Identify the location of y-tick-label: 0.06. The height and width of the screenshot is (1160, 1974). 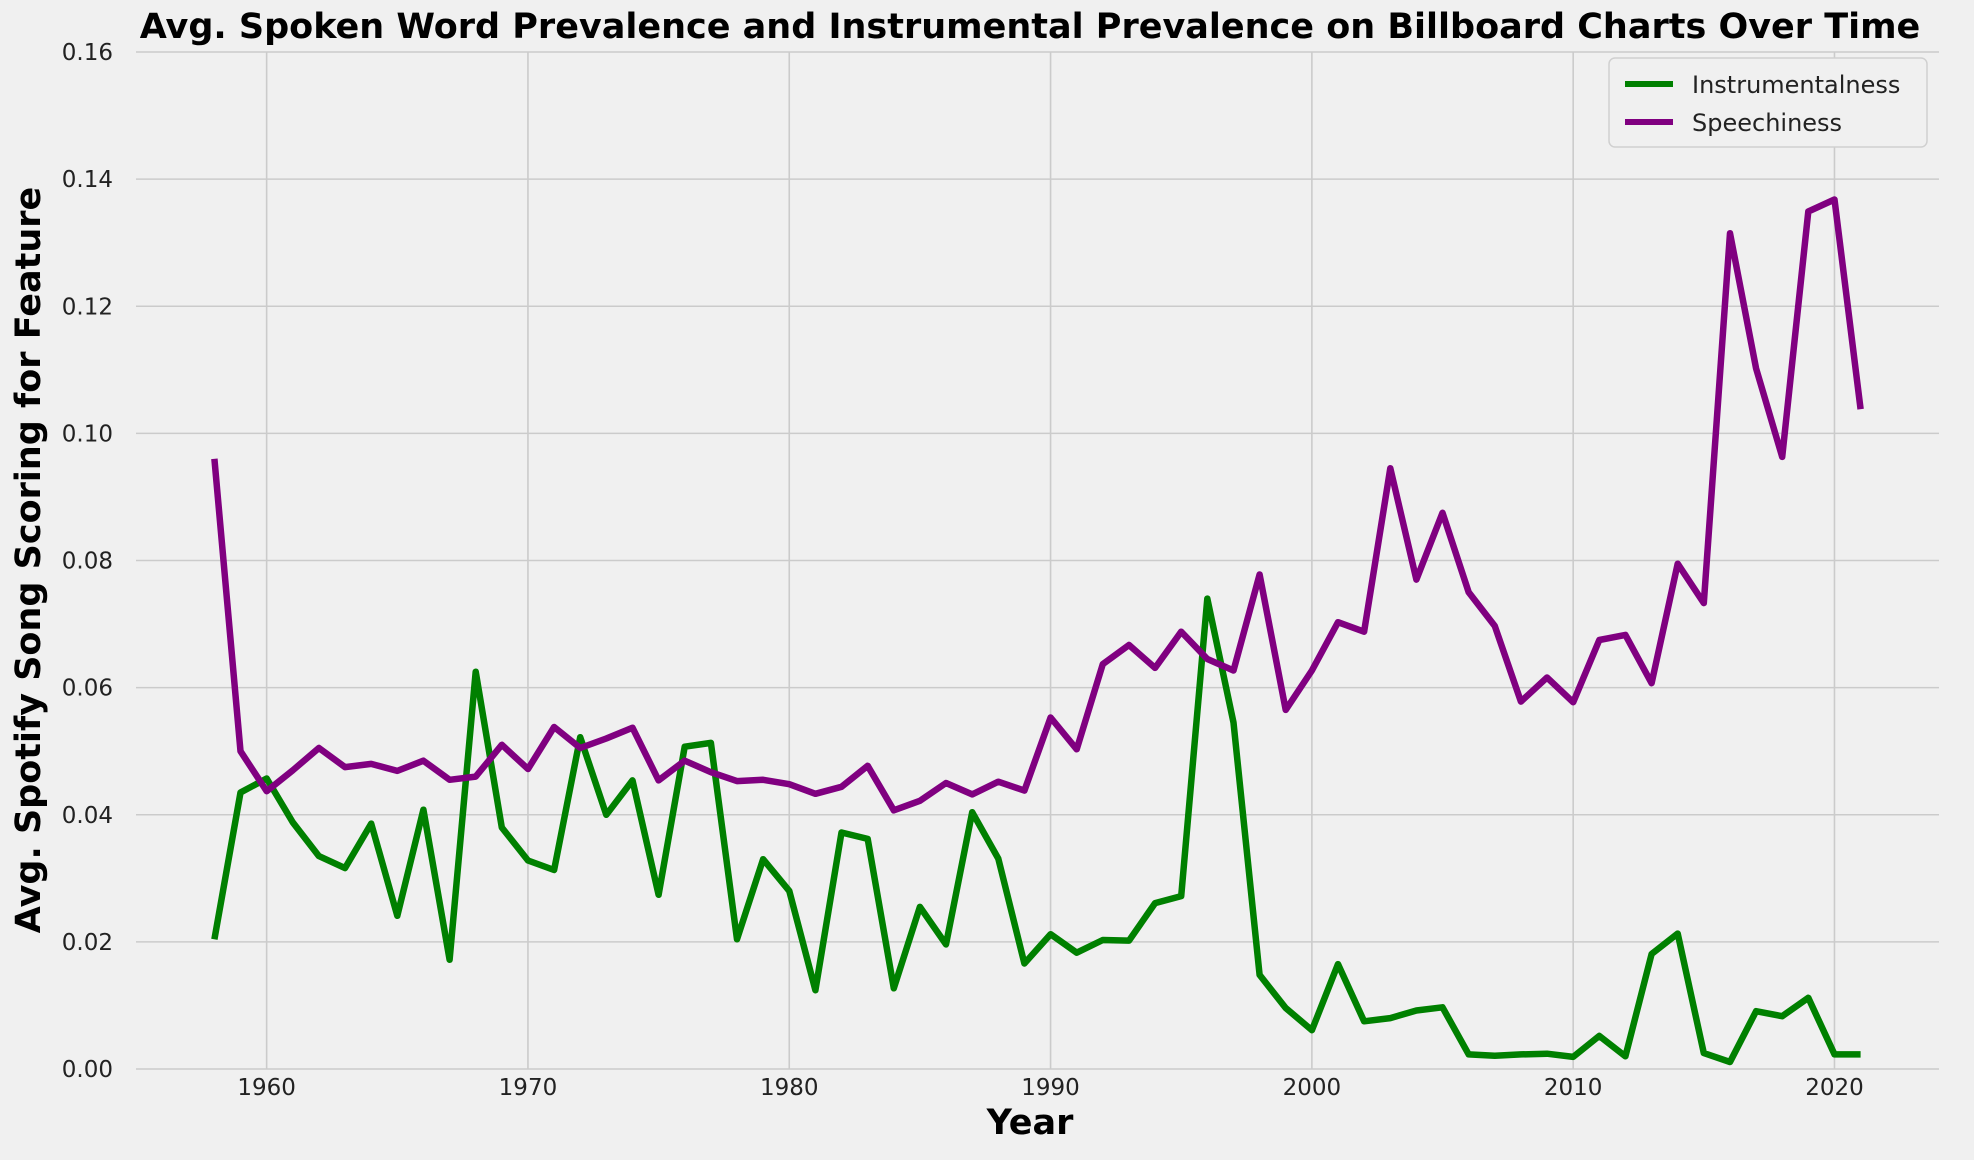
(87, 689).